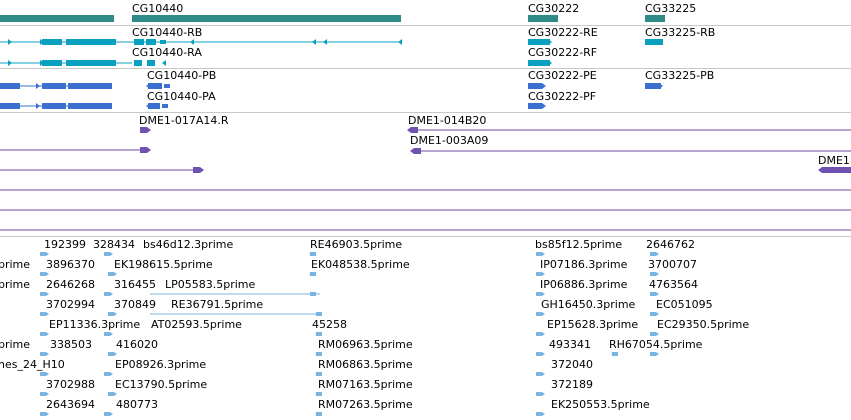  I want to click on est-label: LP05583.5prime, so click(210, 284).